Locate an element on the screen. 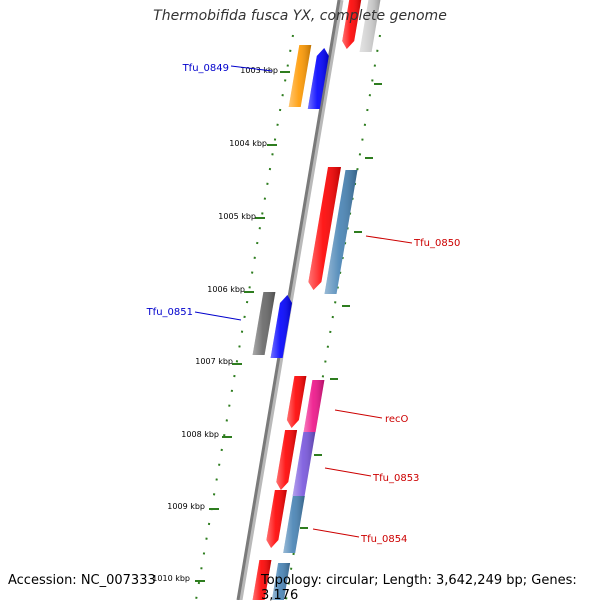 This screenshot has height=603, width=600. cds-tfu0854-steelblue-highlight is located at coordinates (294, 524).